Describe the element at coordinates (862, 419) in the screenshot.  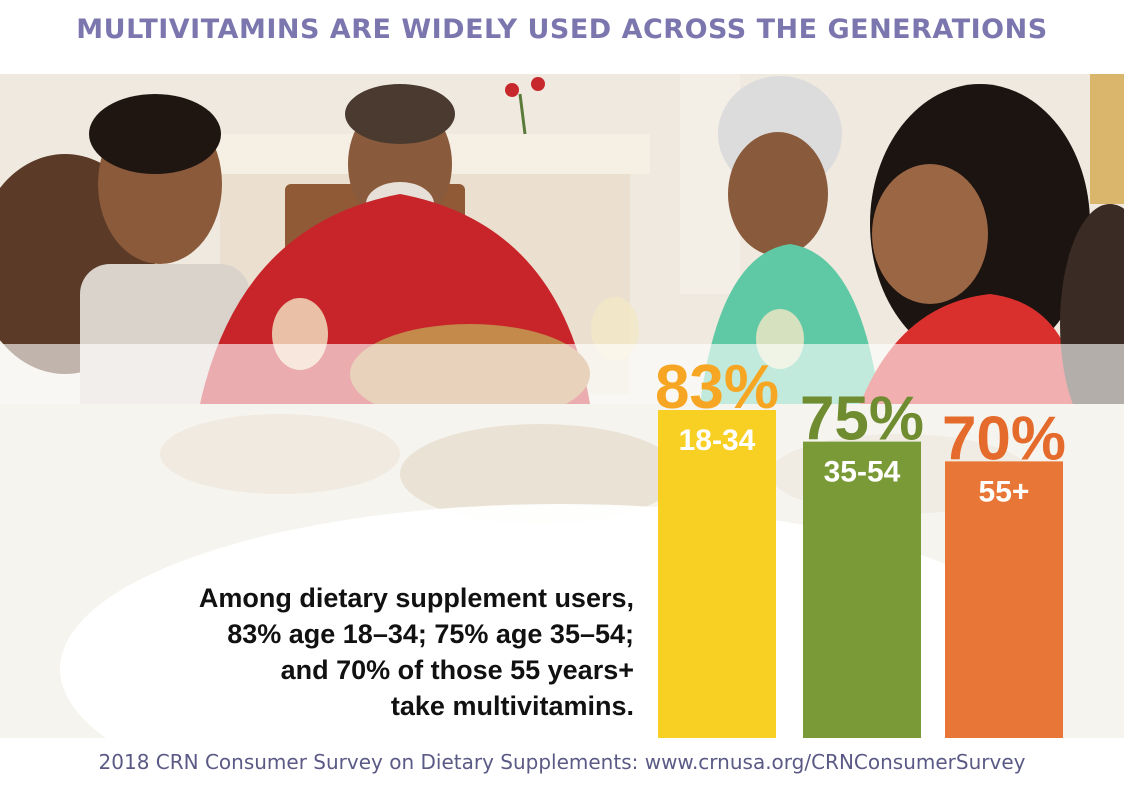
I see `value-label-35-54: 75%` at that location.